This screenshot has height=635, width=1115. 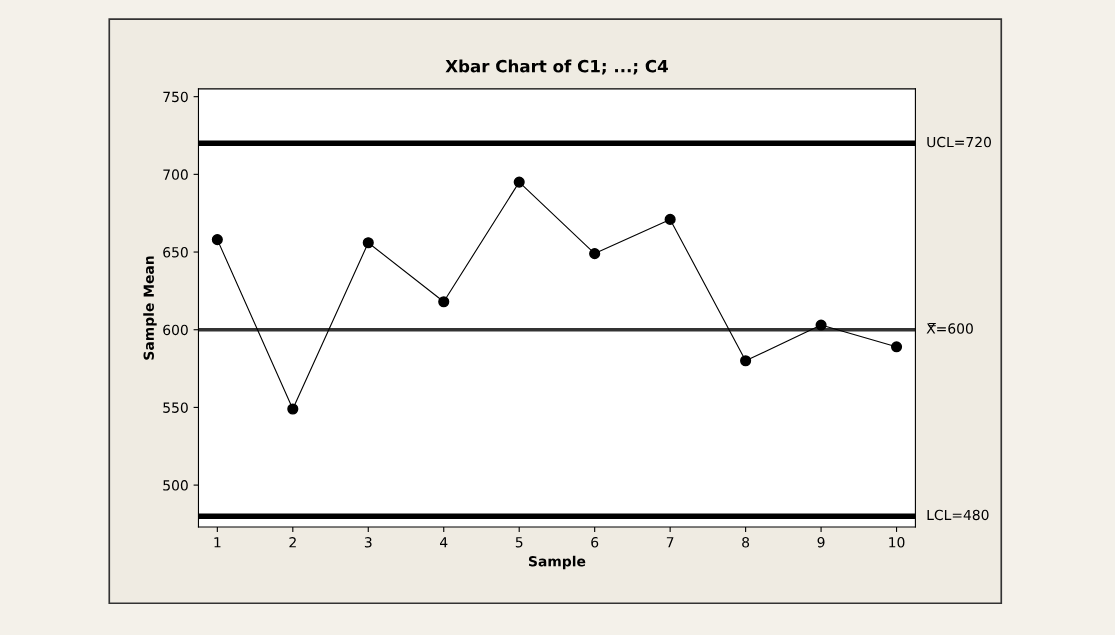 I want to click on x-tick-label: 3, so click(x=368, y=542).